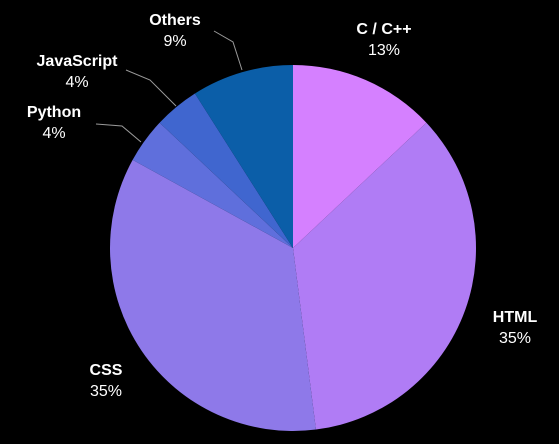 Image resolution: width=559 pixels, height=444 pixels. I want to click on leader-line-python, so click(118, 133).